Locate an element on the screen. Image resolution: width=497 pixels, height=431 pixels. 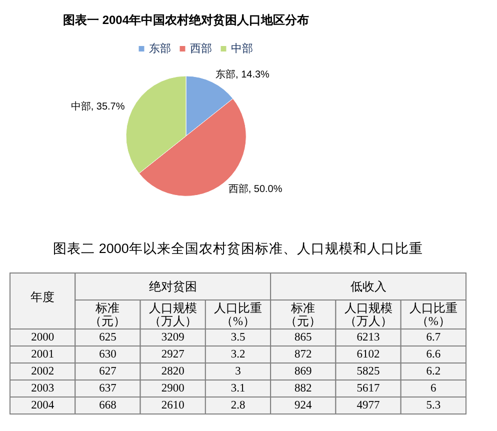
chart-title: 图表一 2004年中国农村绝对贫困人口地区分布 is located at coordinates (186, 20).